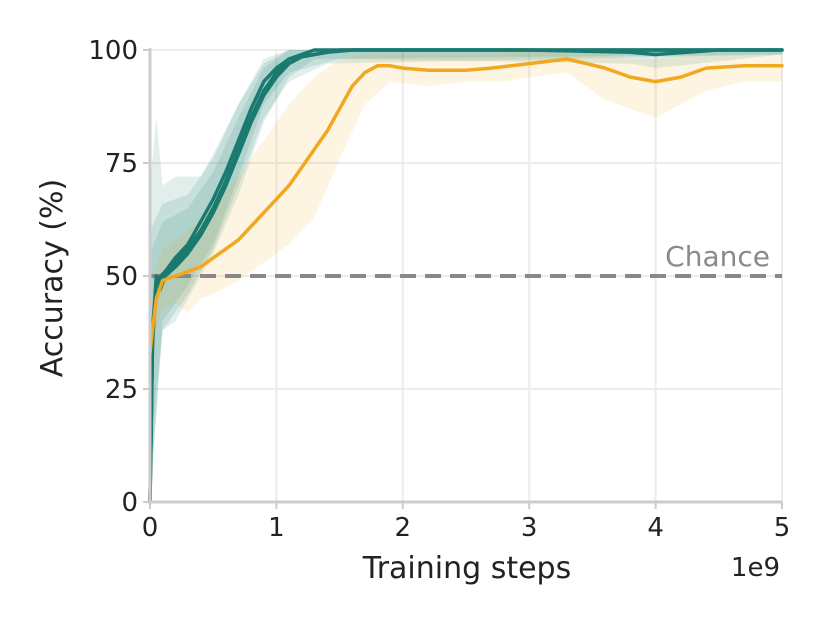 This screenshot has height=623, width=830. I want to click on y-tick-label: 25, so click(121, 390).